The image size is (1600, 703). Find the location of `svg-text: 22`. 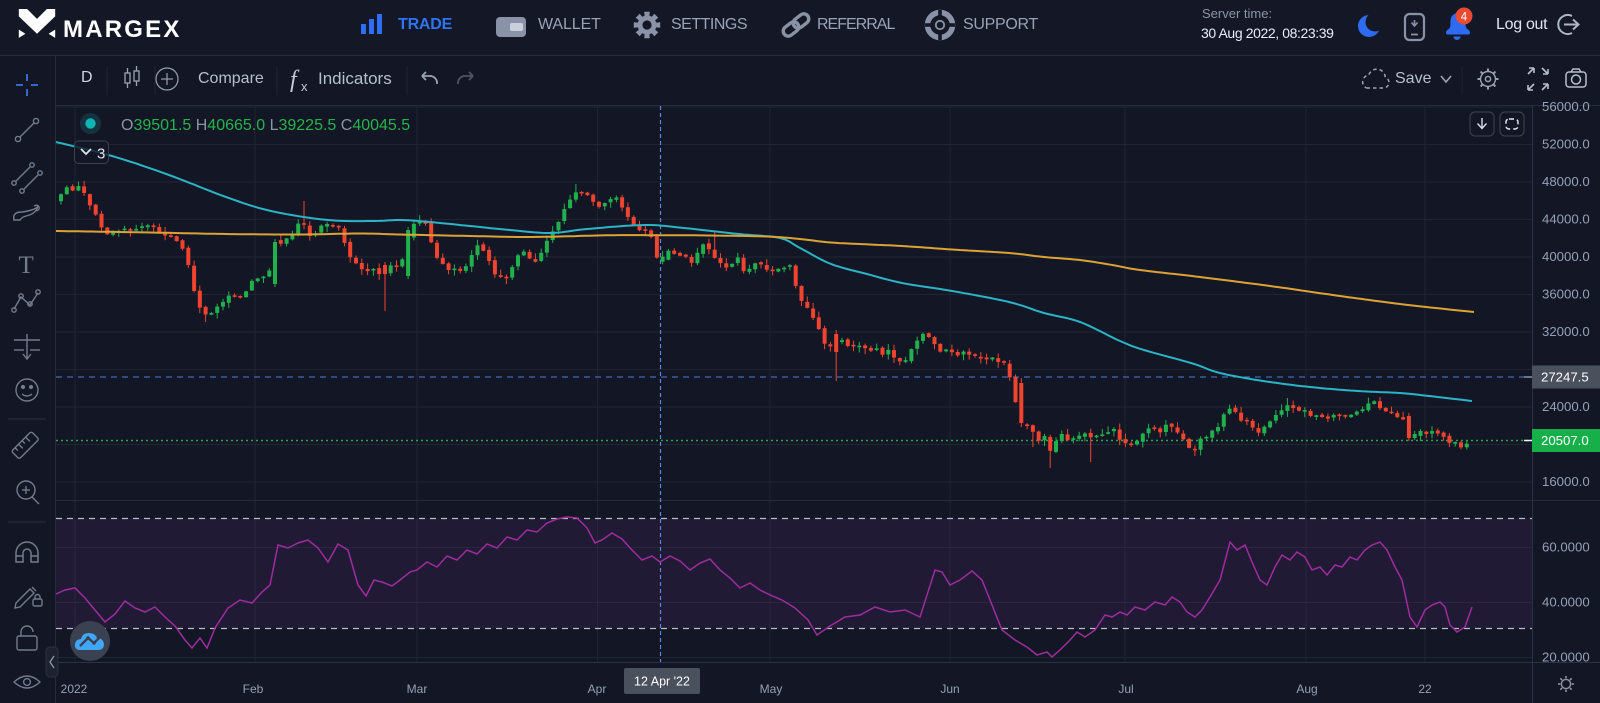

svg-text: 22 is located at coordinates (1425, 689).